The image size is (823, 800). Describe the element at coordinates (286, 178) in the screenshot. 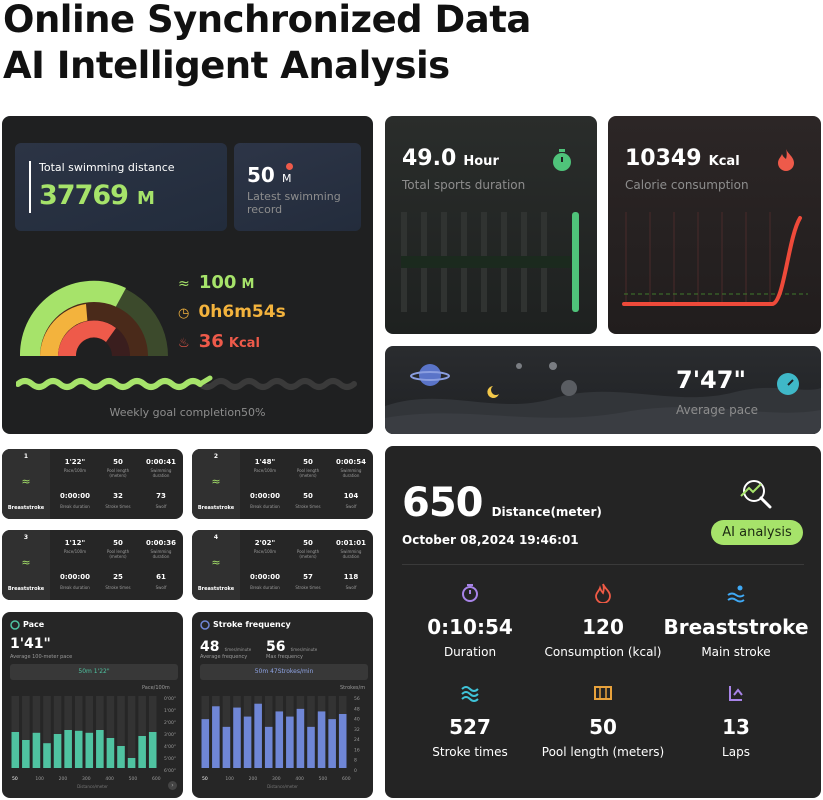

I see `latest-record-unit: M` at that location.